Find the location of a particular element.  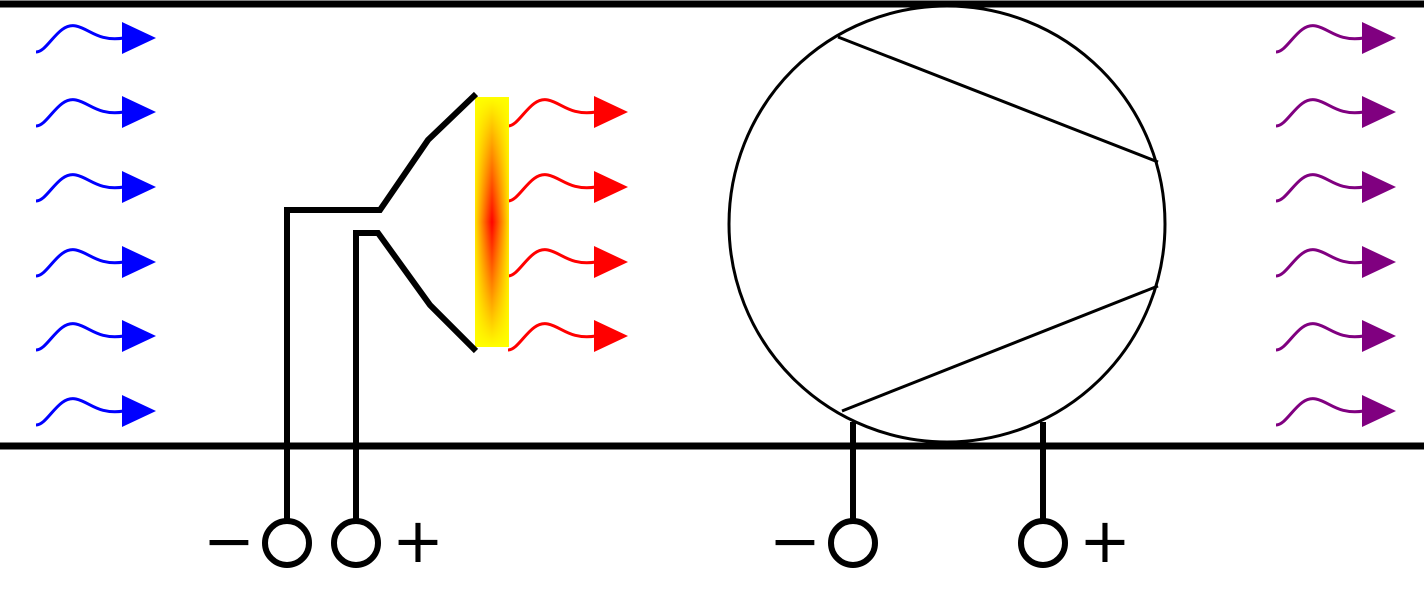

fan-plus-sign: + is located at coordinates (1105, 540).